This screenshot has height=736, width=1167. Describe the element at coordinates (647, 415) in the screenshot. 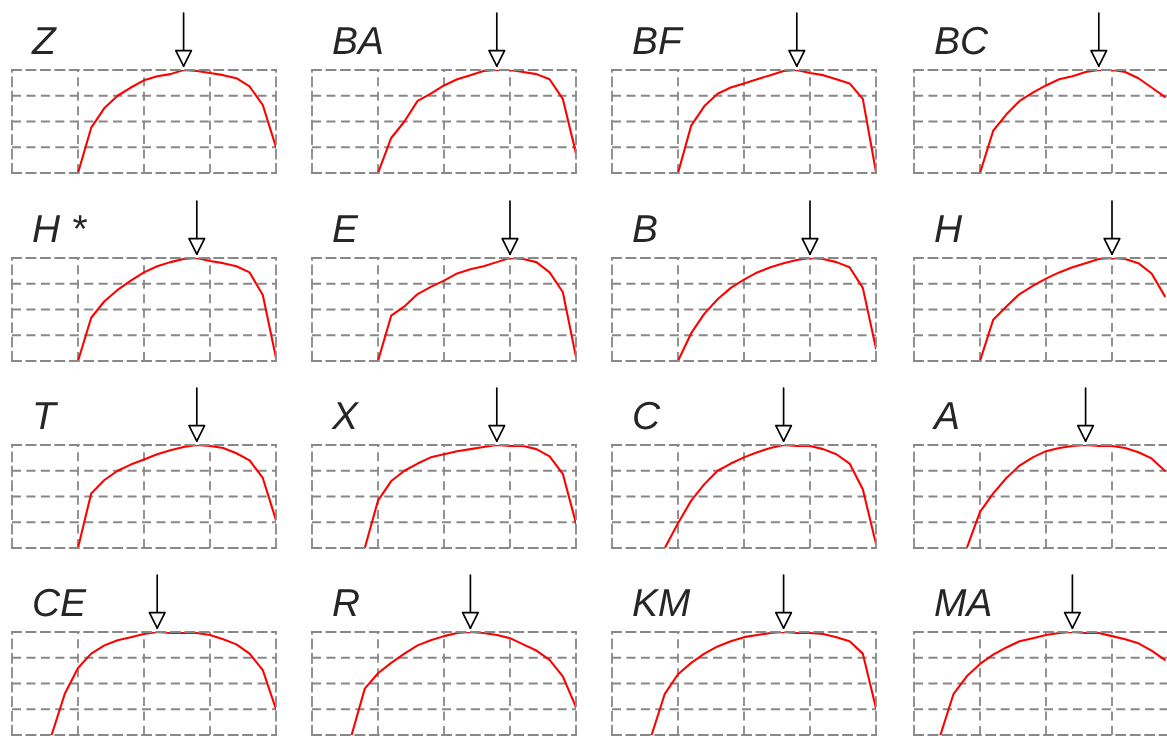

I see `chart-title: C` at that location.